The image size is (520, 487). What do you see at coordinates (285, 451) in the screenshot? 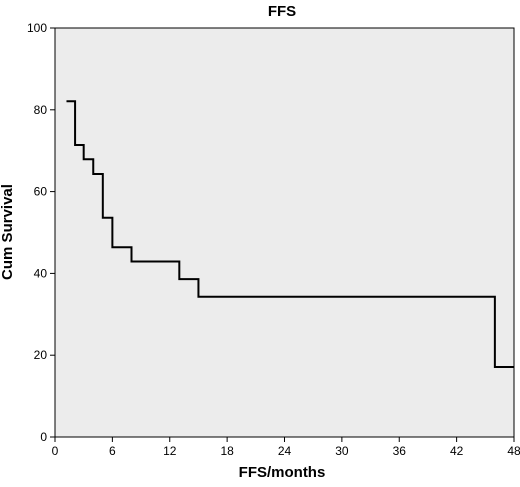
I see `x-tick-label-24: 24` at bounding box center [285, 451].